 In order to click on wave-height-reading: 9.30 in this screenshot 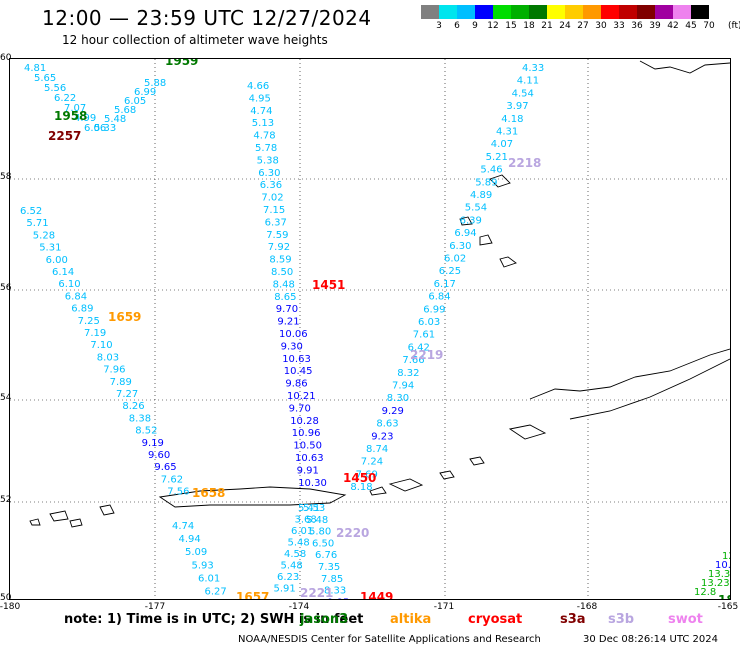, I will do `click(292, 346)`.